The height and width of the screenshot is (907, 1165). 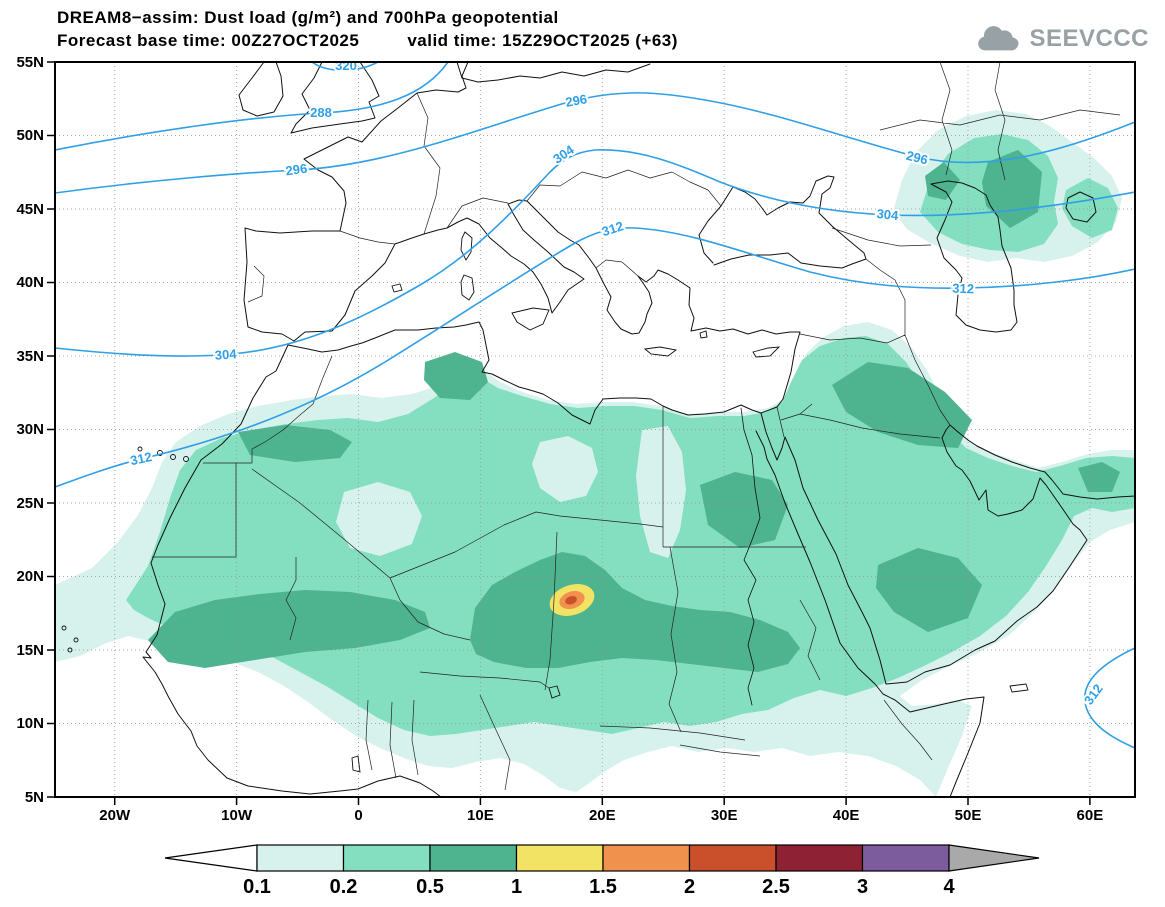 What do you see at coordinates (603, 887) in the screenshot?
I see `colorbar-tick: 1.5` at bounding box center [603, 887].